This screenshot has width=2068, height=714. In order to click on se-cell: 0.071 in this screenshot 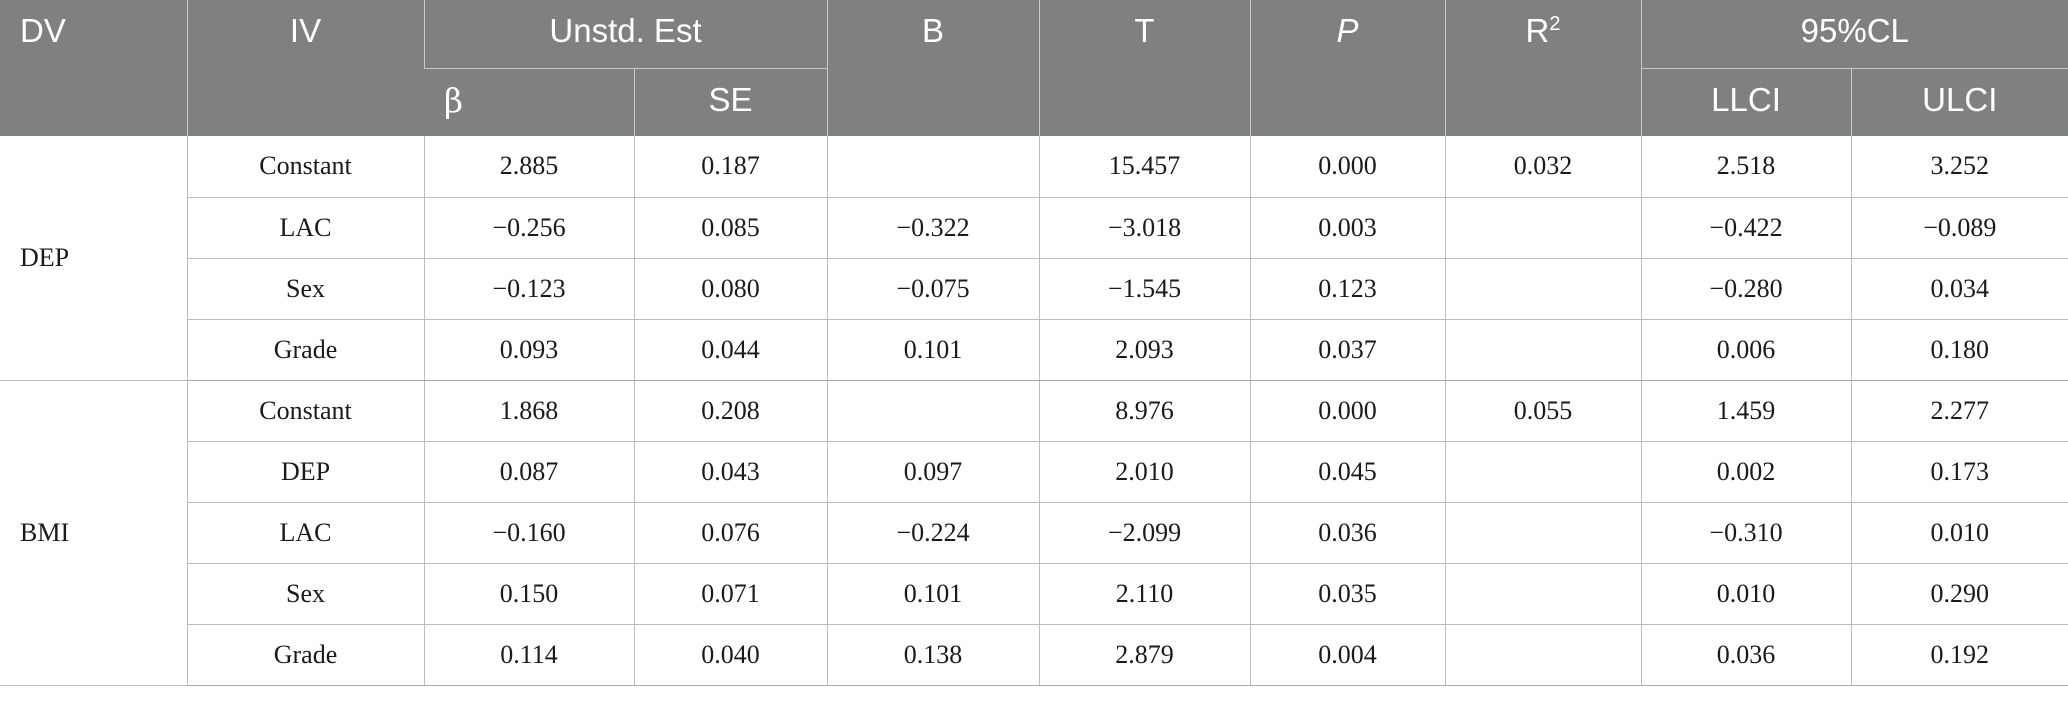, I will do `click(730, 594)`.